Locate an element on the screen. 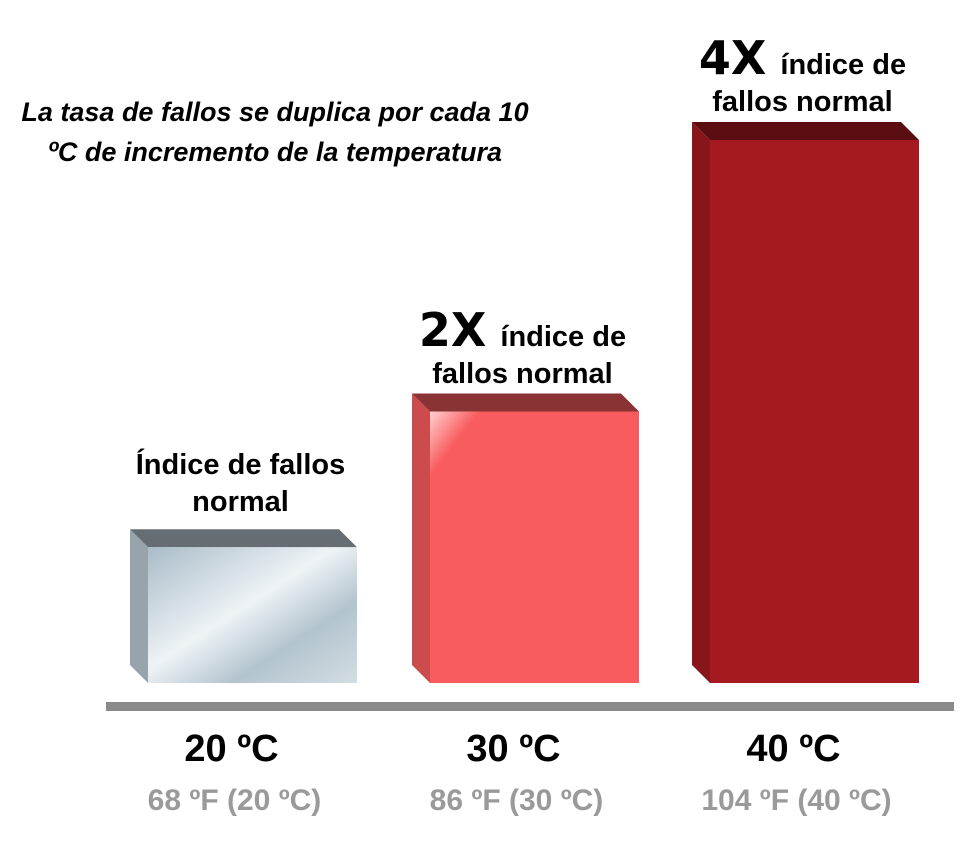 The width and height of the screenshot is (978, 848). value-label: 2X is located at coordinates (452, 329).